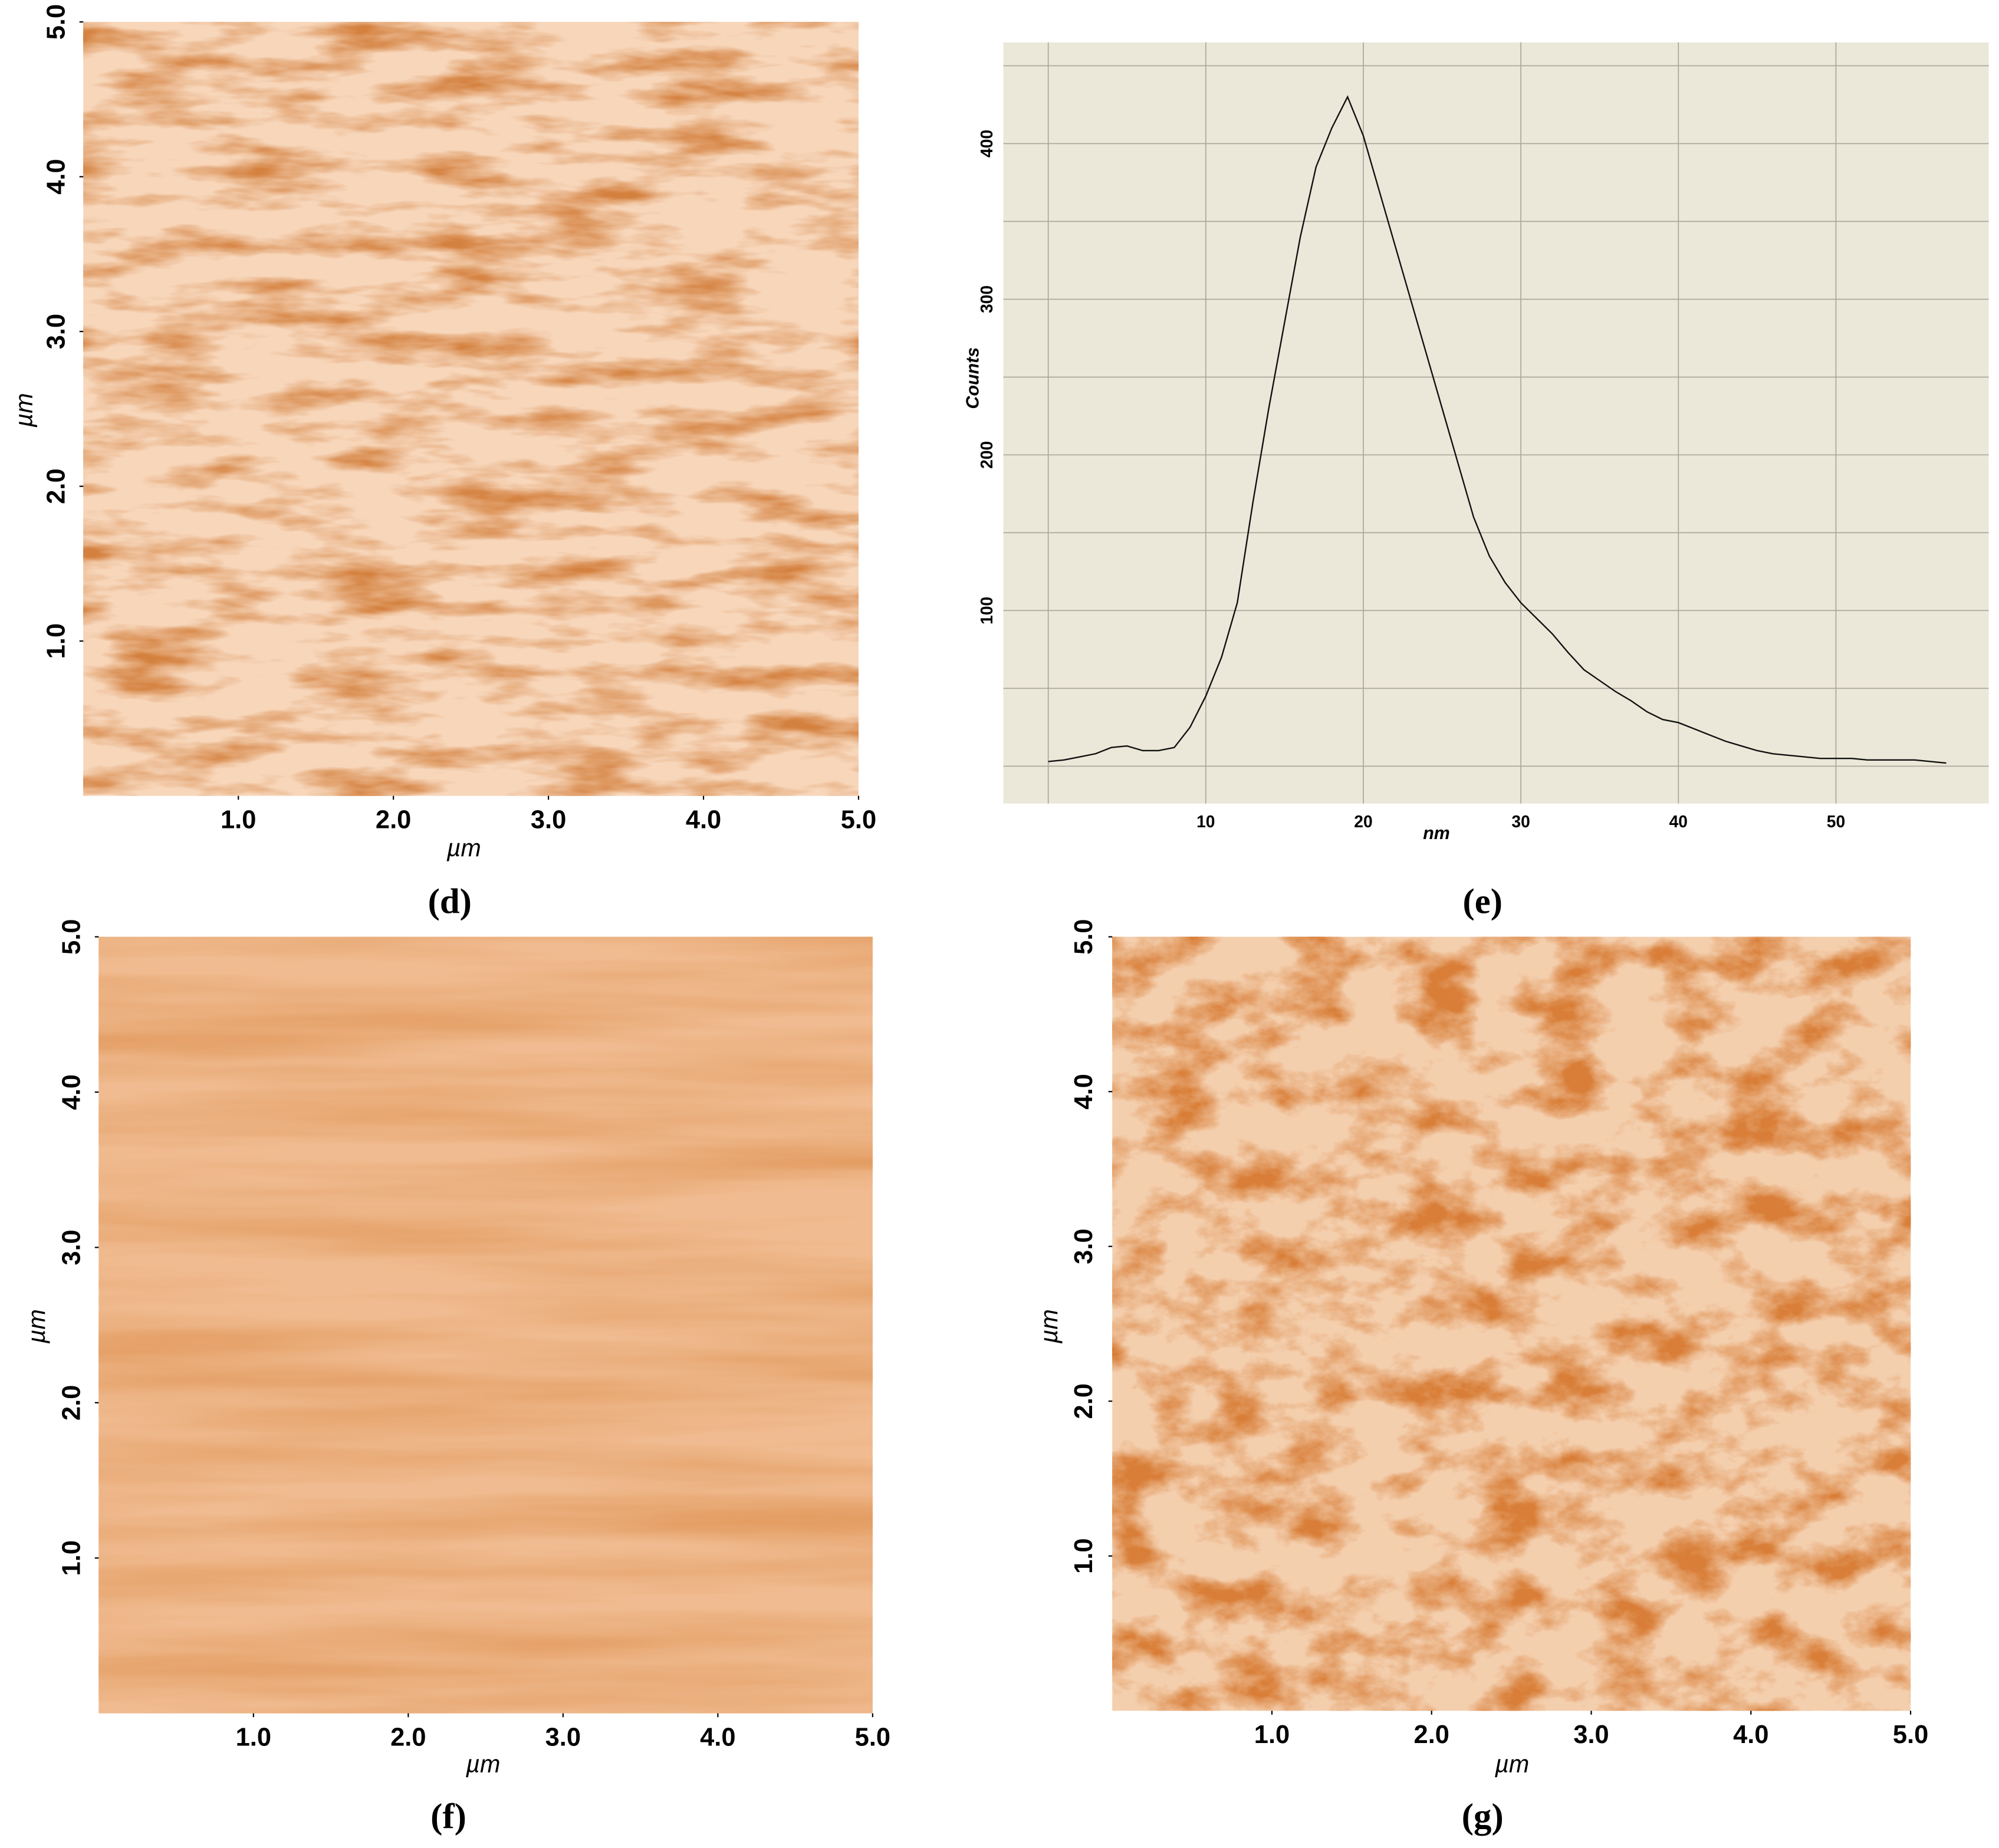 The image size is (1999, 1848). I want to click on x-tick-label: 20, so click(1363, 821).